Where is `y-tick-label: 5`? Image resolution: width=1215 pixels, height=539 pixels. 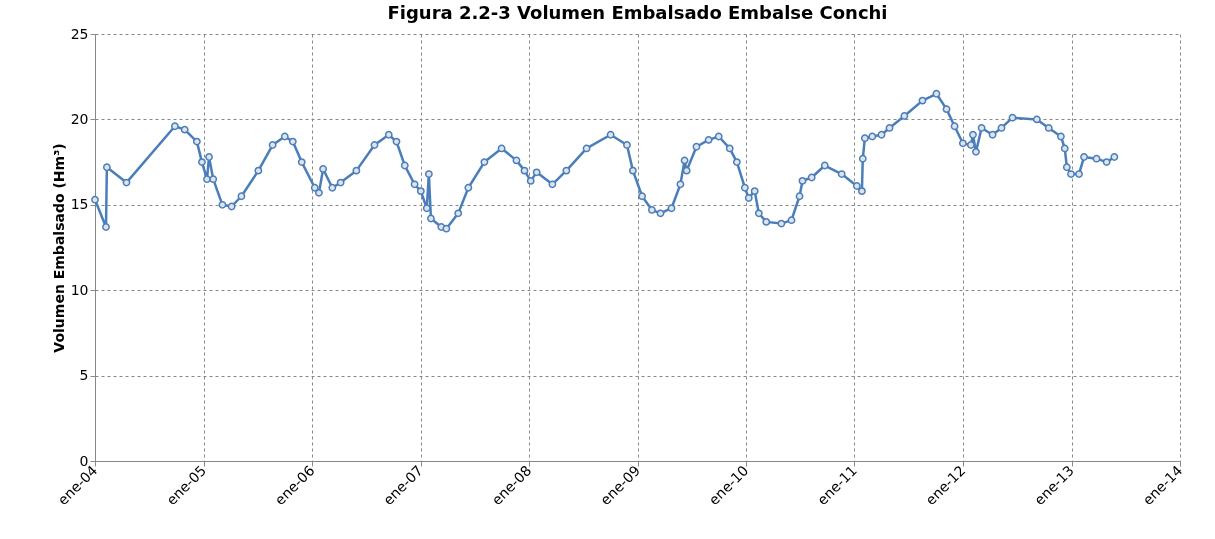 y-tick-label: 5 is located at coordinates (84, 375).